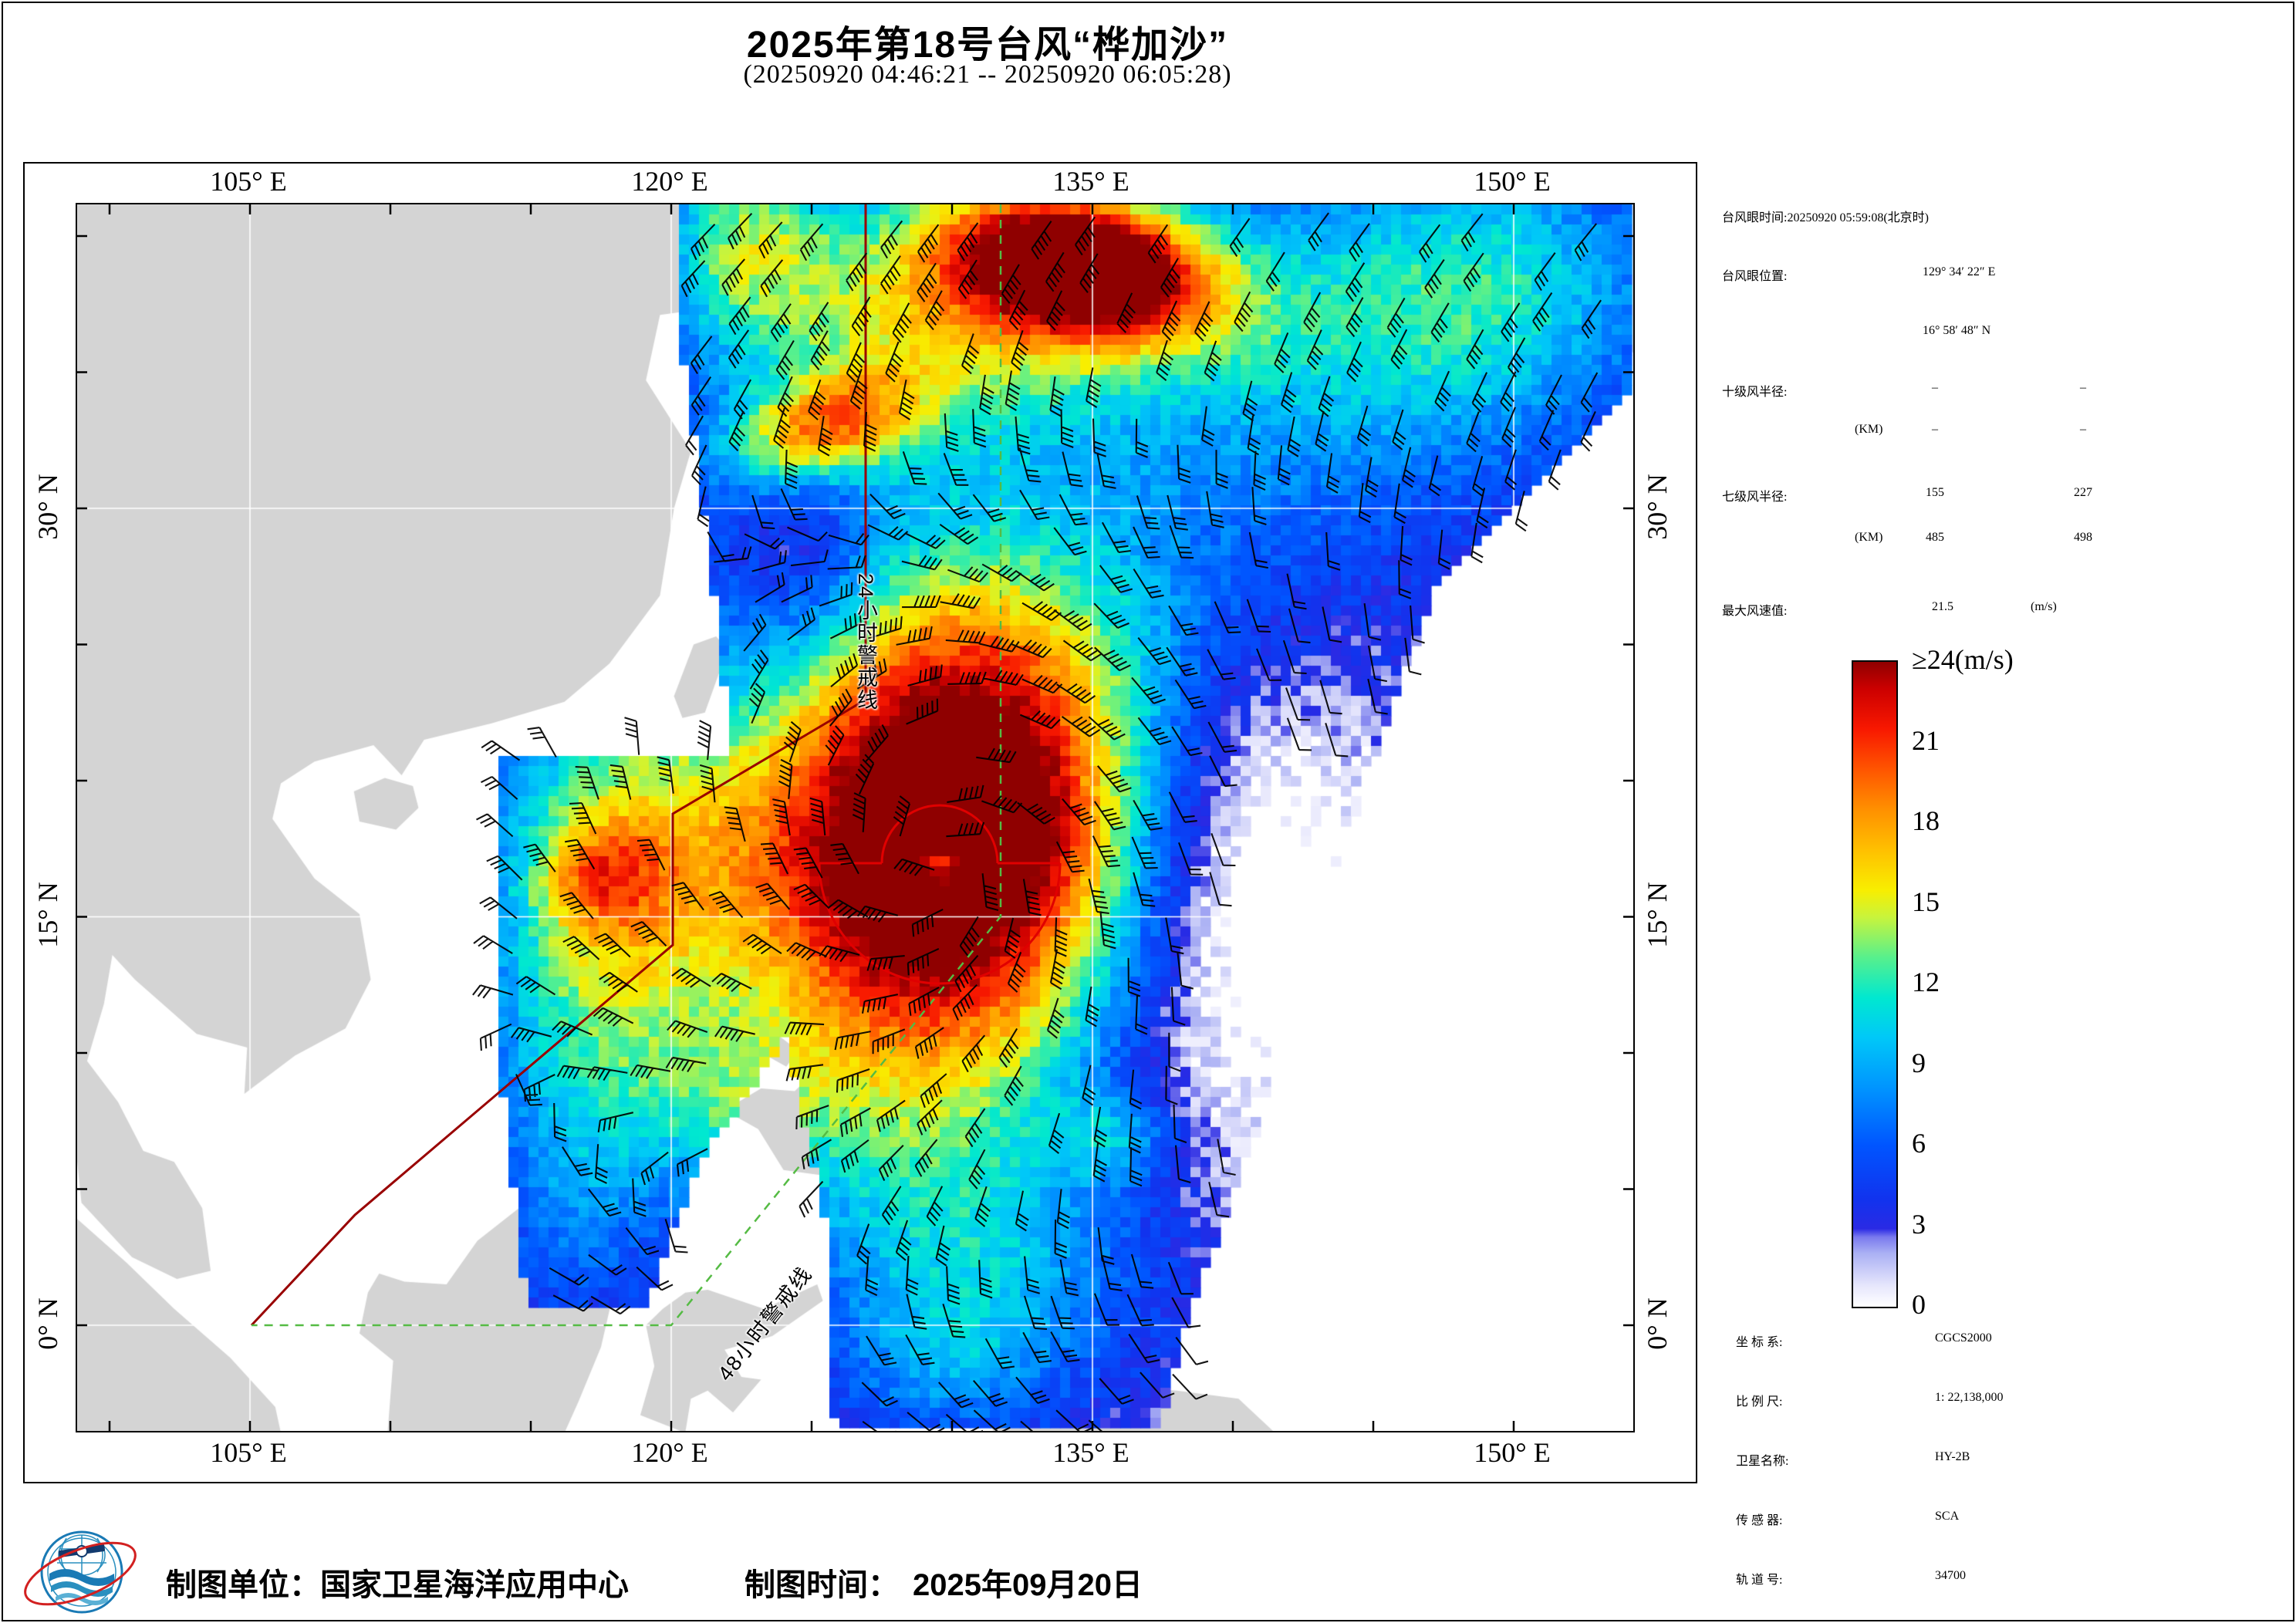 Image resolution: width=2296 pixels, height=1623 pixels. I want to click on max-wind-value: 21.5, so click(1942, 606).